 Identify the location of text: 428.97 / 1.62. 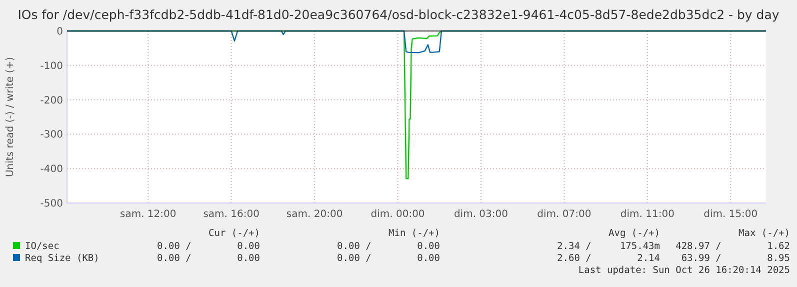
(733, 246).